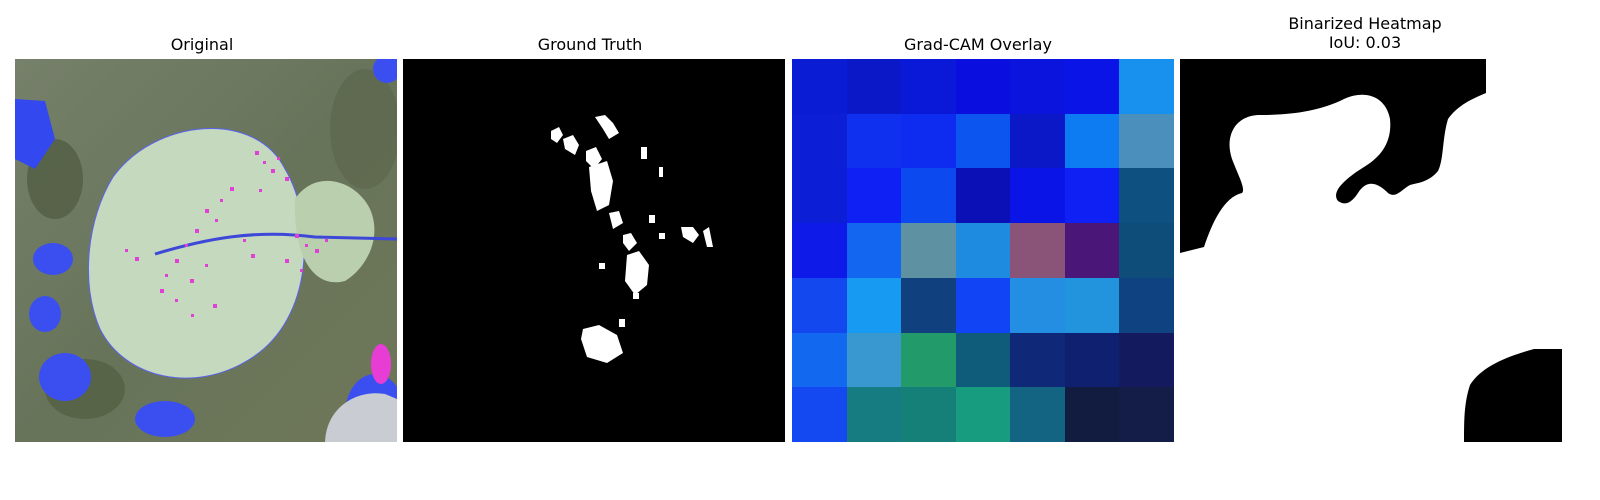  I want to click on mask-regions, so click(632, 239).